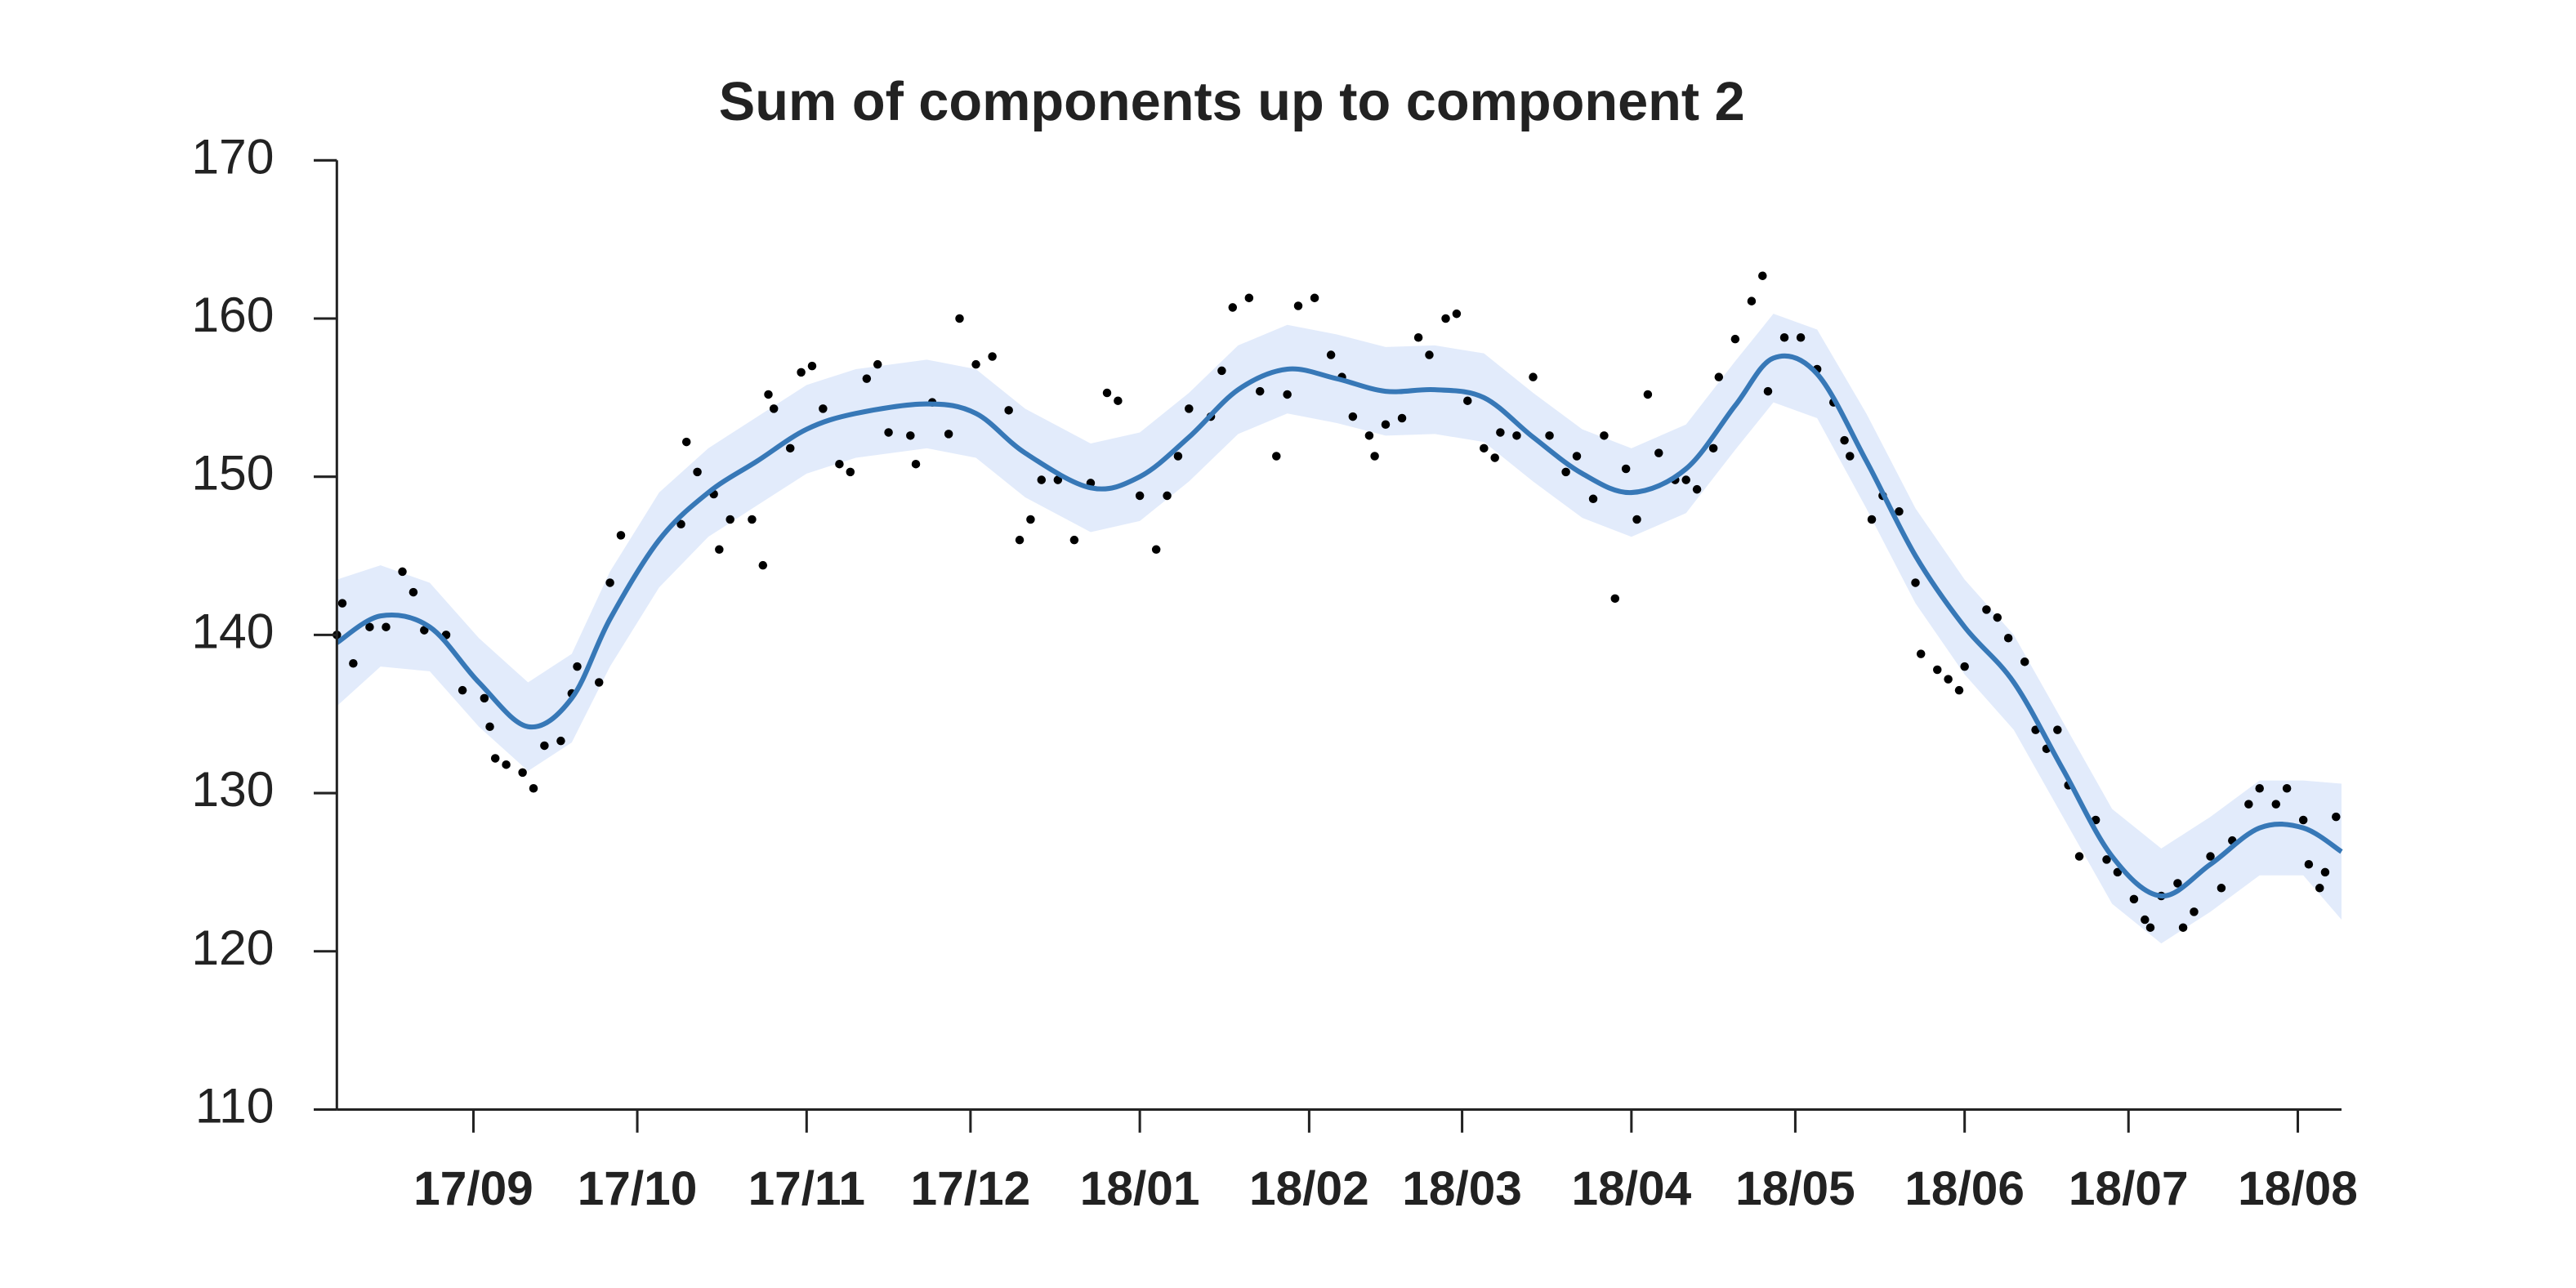 Image resolution: width=2576 pixels, height=1288 pixels. I want to click on y-tick-label: 170, so click(233, 156).